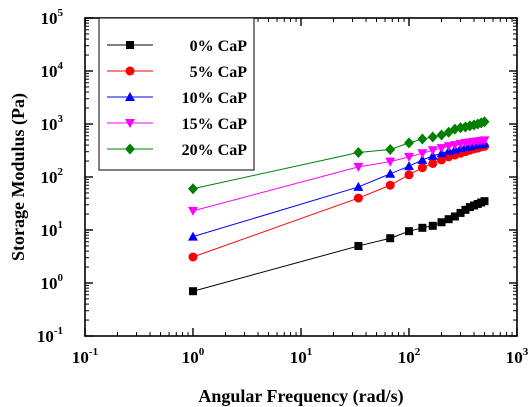 Image resolution: width=531 pixels, height=407 pixels. What do you see at coordinates (61, 225) in the screenshot?
I see `y-tick-exponent: 1` at bounding box center [61, 225].